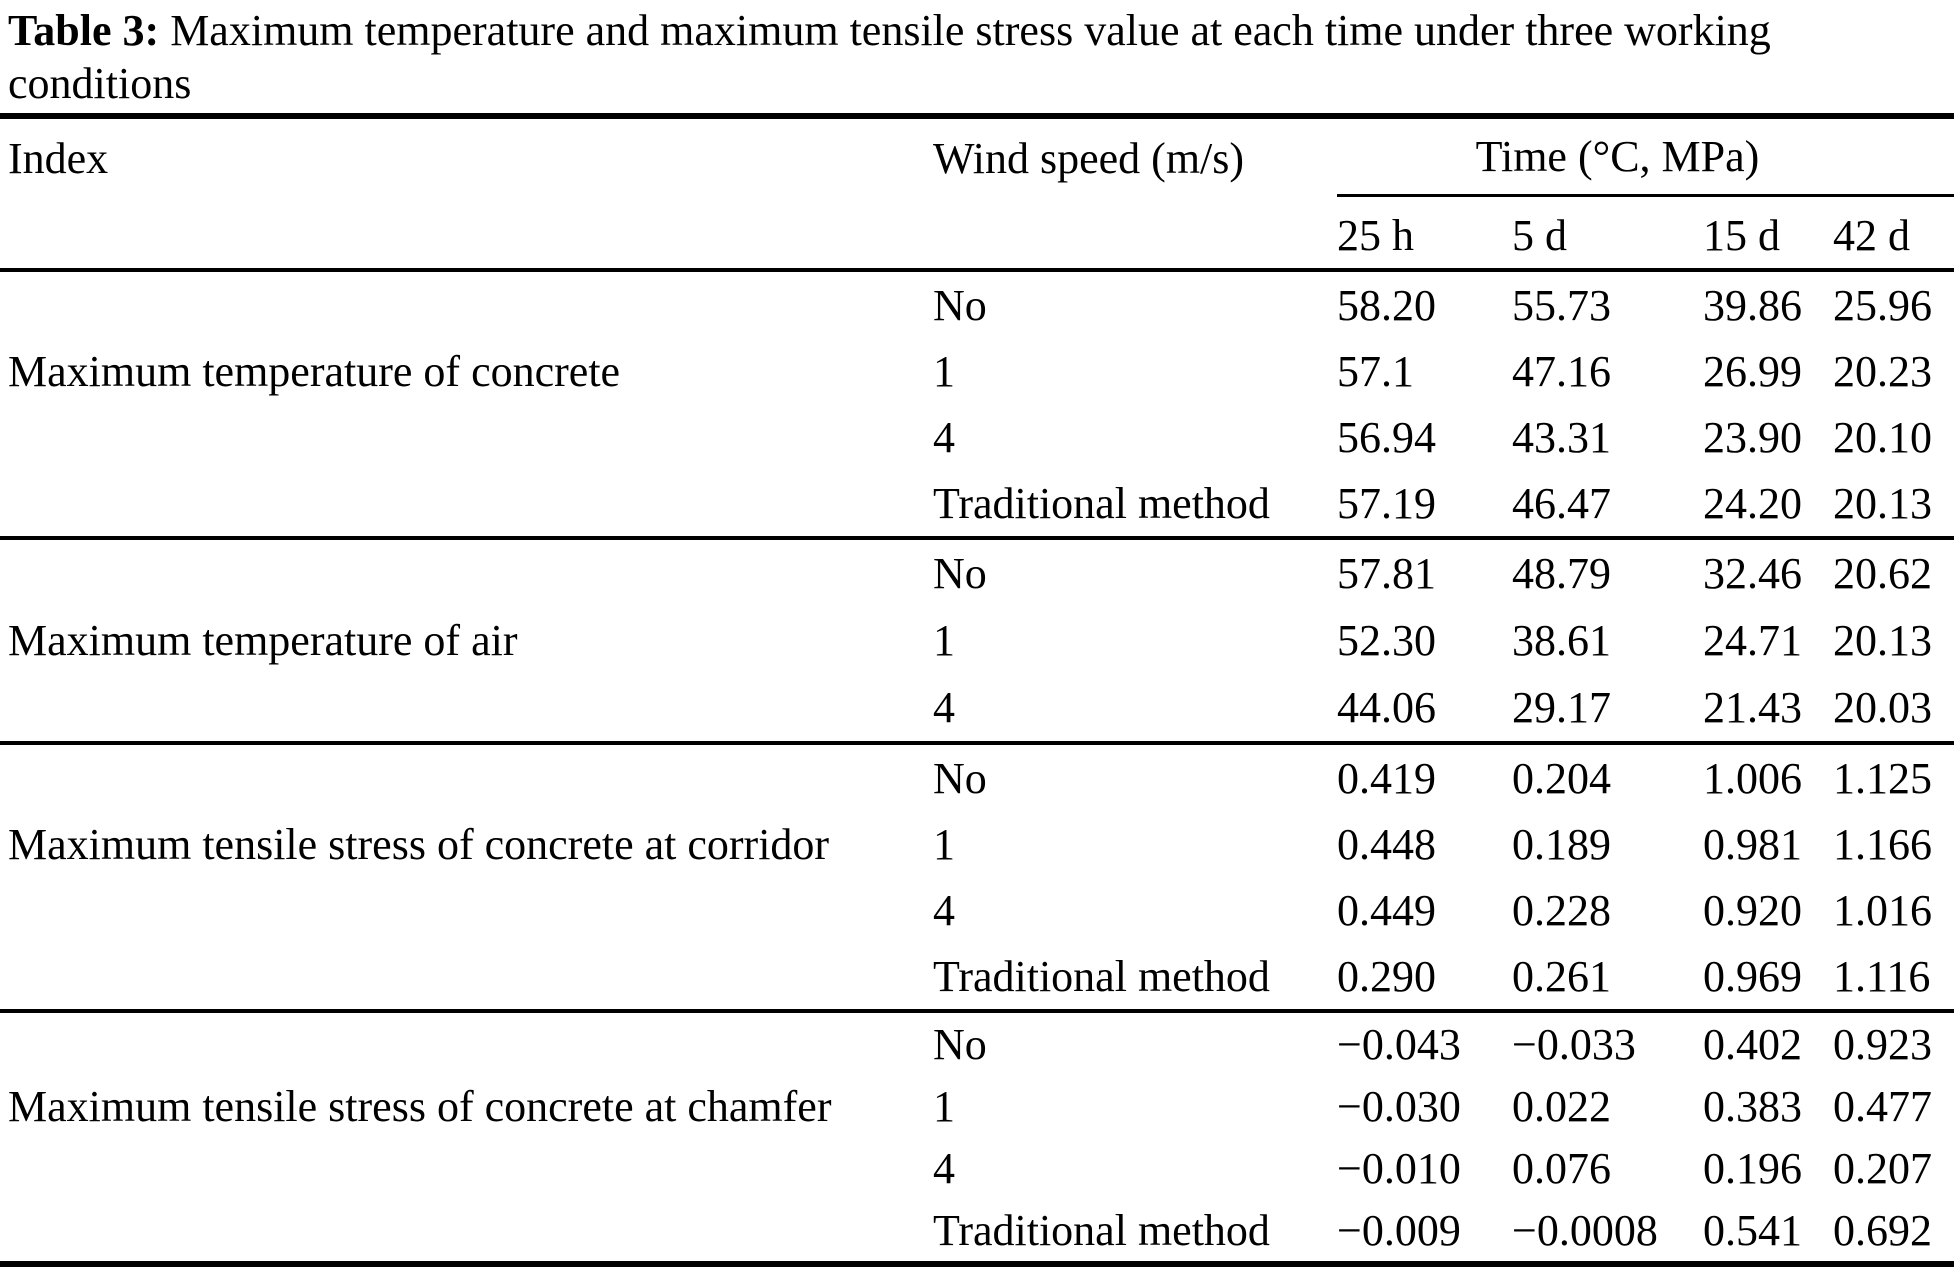 The height and width of the screenshot is (1275, 1954). Describe the element at coordinates (1752, 1106) in the screenshot. I see `value-cell: 0.383` at that location.